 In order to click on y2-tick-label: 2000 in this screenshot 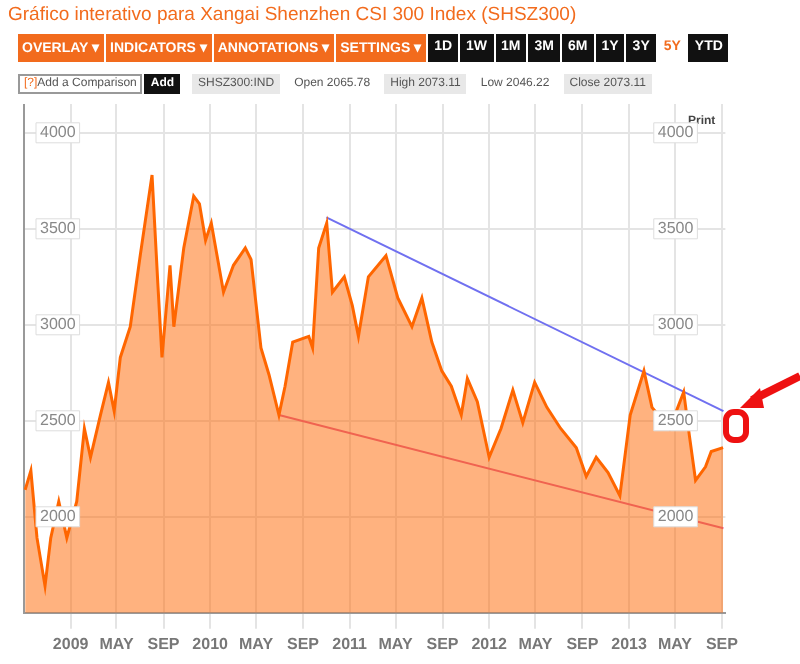, I will do `click(676, 516)`.